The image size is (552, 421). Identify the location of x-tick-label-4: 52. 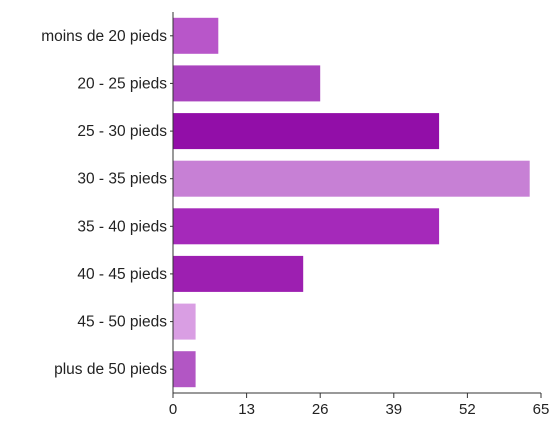
(467, 409).